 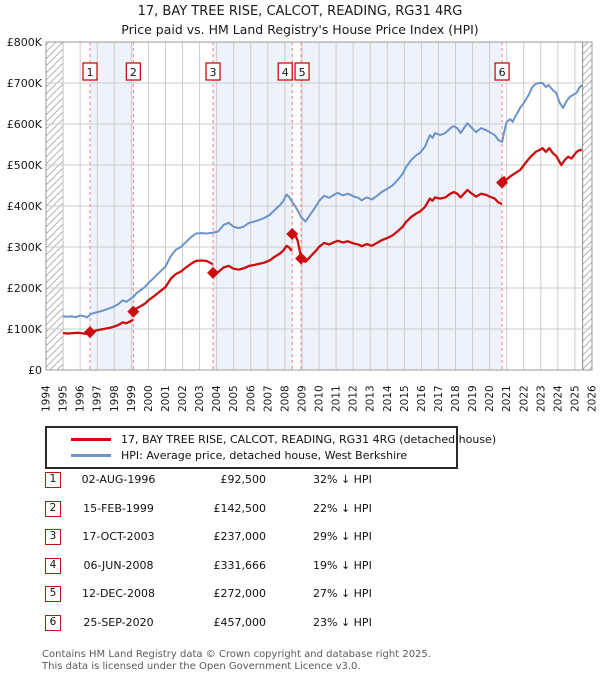 What do you see at coordinates (64, 398) in the screenshot?
I see `svg-text: 1995` at bounding box center [64, 398].